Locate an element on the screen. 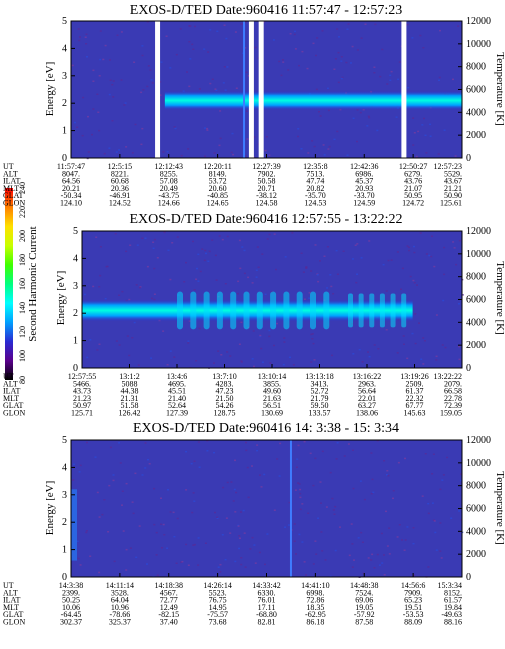 This screenshot has width=505, height=649. panel-1-ephem-value: 20.93 is located at coordinates (364, 188).